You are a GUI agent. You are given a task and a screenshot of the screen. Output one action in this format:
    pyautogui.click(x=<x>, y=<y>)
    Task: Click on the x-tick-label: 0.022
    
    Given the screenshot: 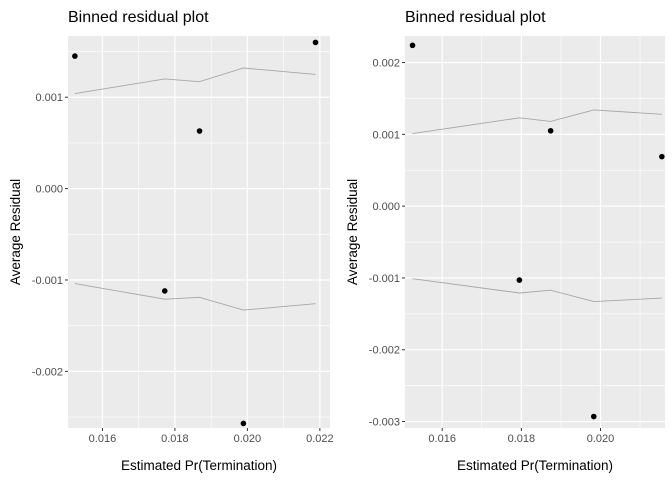 What is the action you would take?
    pyautogui.click(x=320, y=439)
    